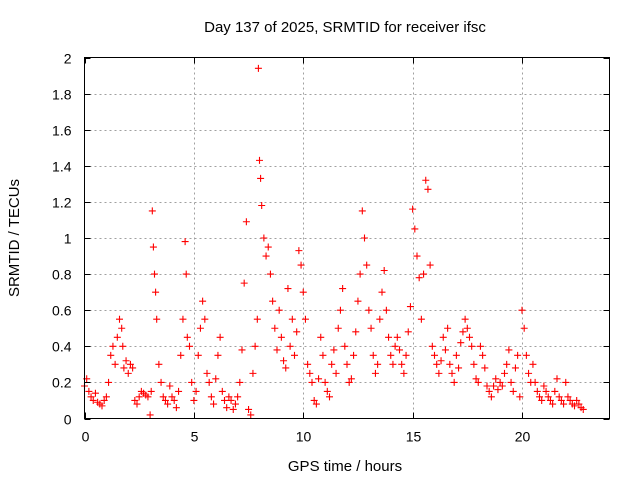 The image size is (640, 480). What do you see at coordinates (414, 437) in the screenshot?
I see `x-tick-label: 15` at bounding box center [414, 437].